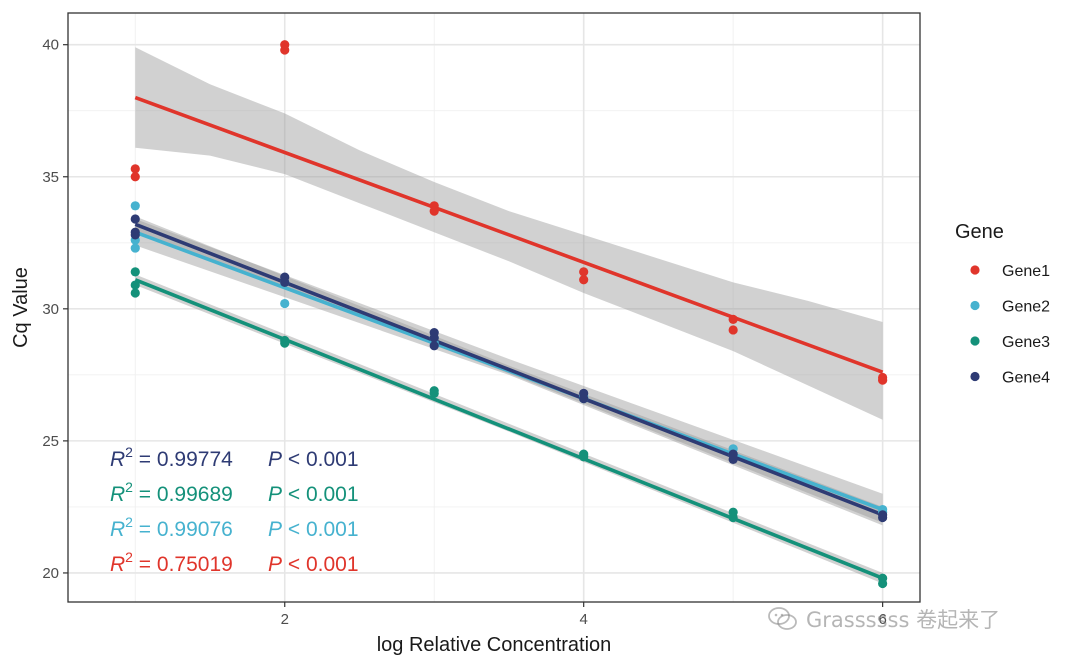 This screenshot has width=1080, height=667. Describe the element at coordinates (171, 527) in the screenshot. I see `r2-annotation-gene2: R2 = 0.99076` at that location.